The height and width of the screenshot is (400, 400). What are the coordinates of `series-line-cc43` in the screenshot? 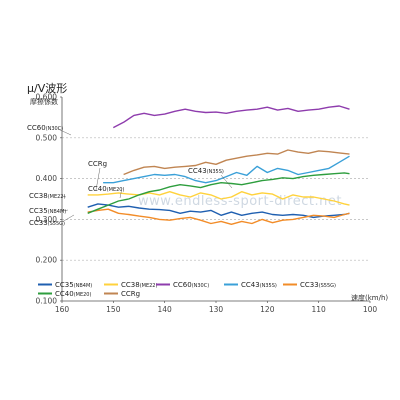 It's located at (226, 169).